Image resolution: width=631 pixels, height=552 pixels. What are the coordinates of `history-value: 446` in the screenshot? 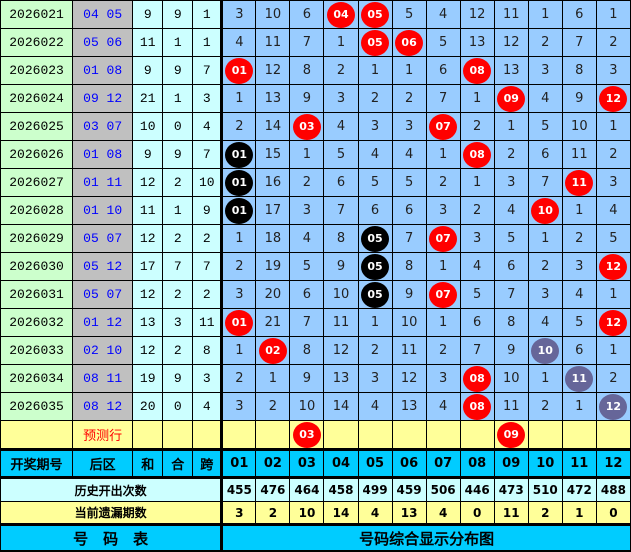 It's located at (477, 489).